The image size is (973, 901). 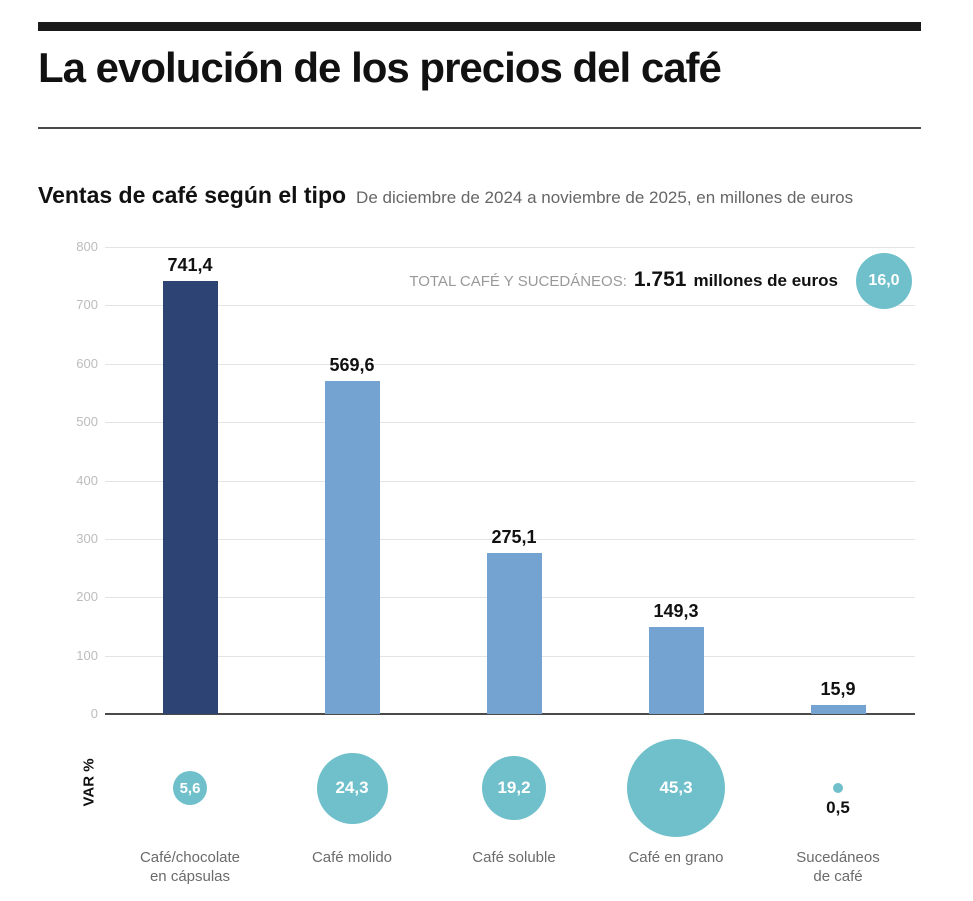 What do you see at coordinates (765, 280) in the screenshot?
I see `total-unit: millones de euros` at bounding box center [765, 280].